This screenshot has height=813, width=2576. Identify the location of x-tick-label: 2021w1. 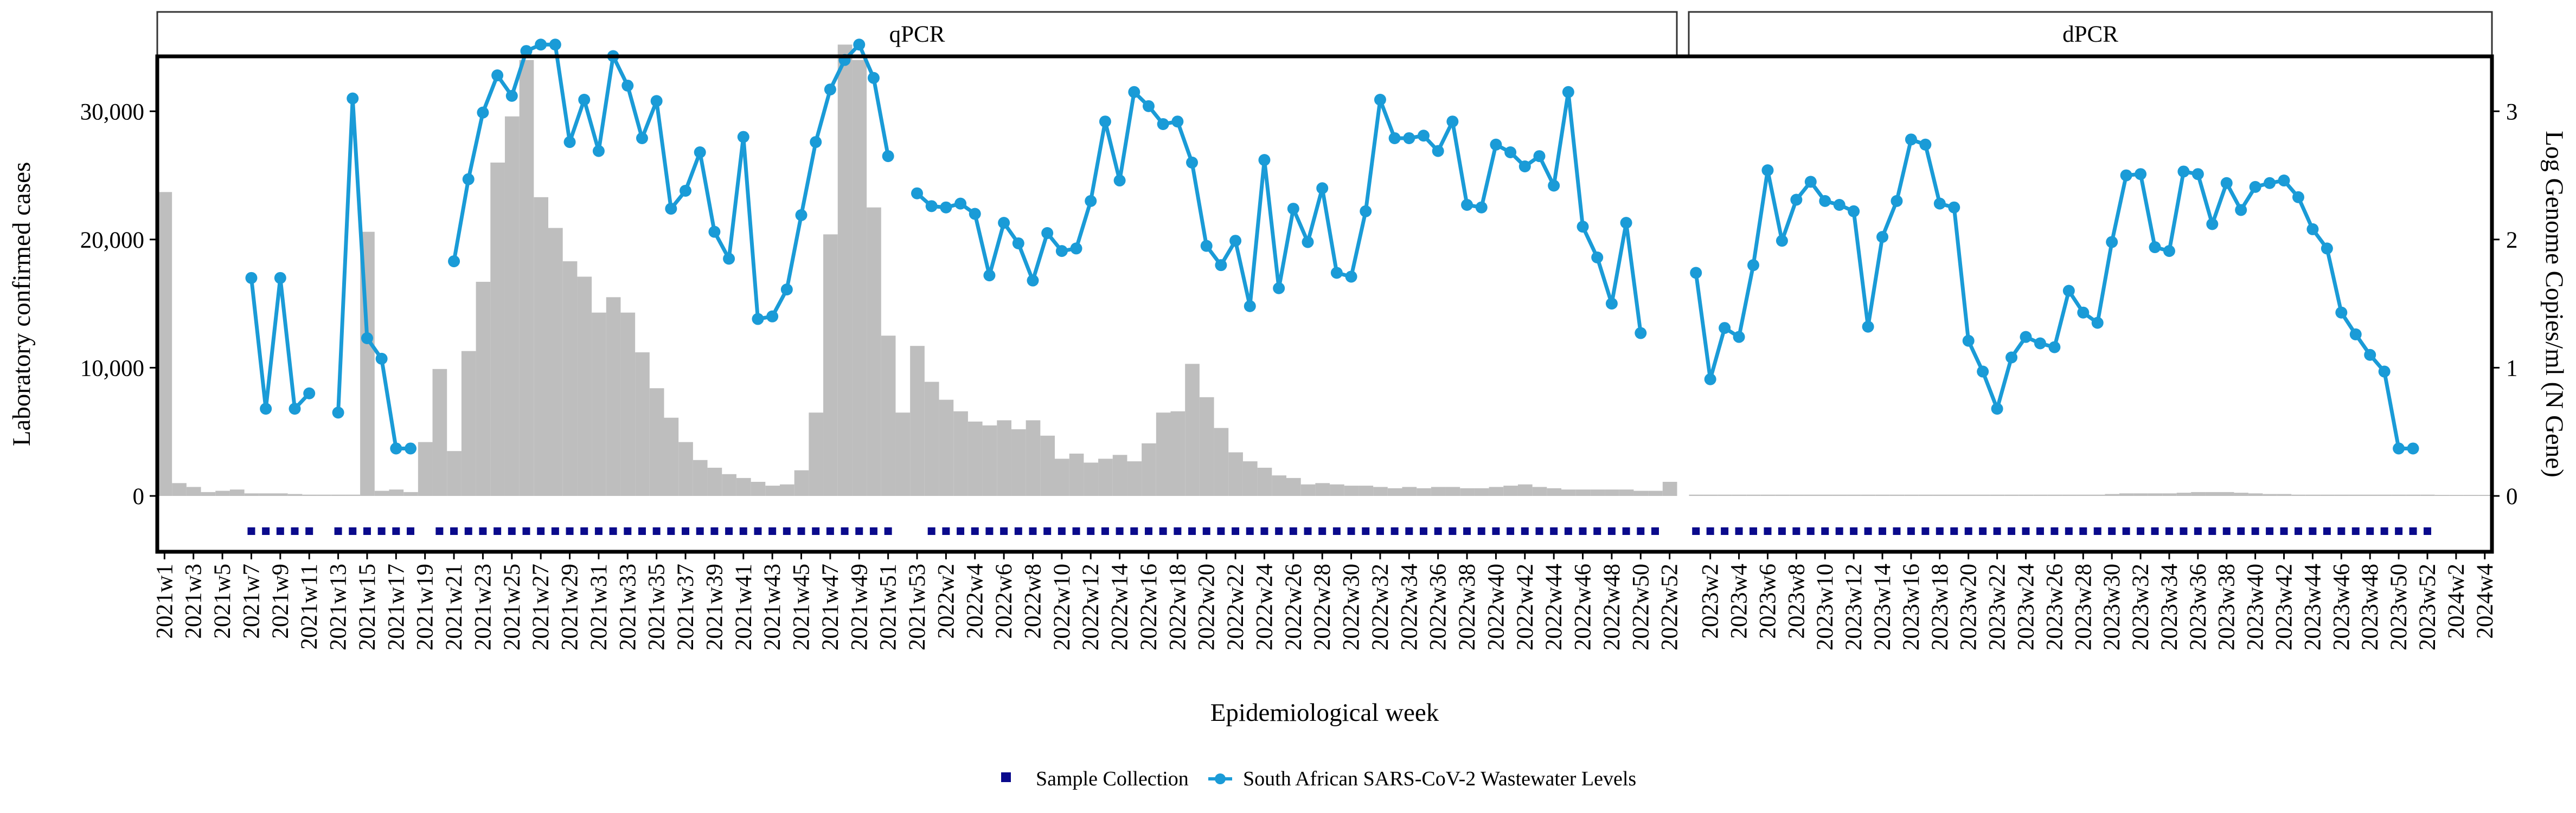
(165, 601).